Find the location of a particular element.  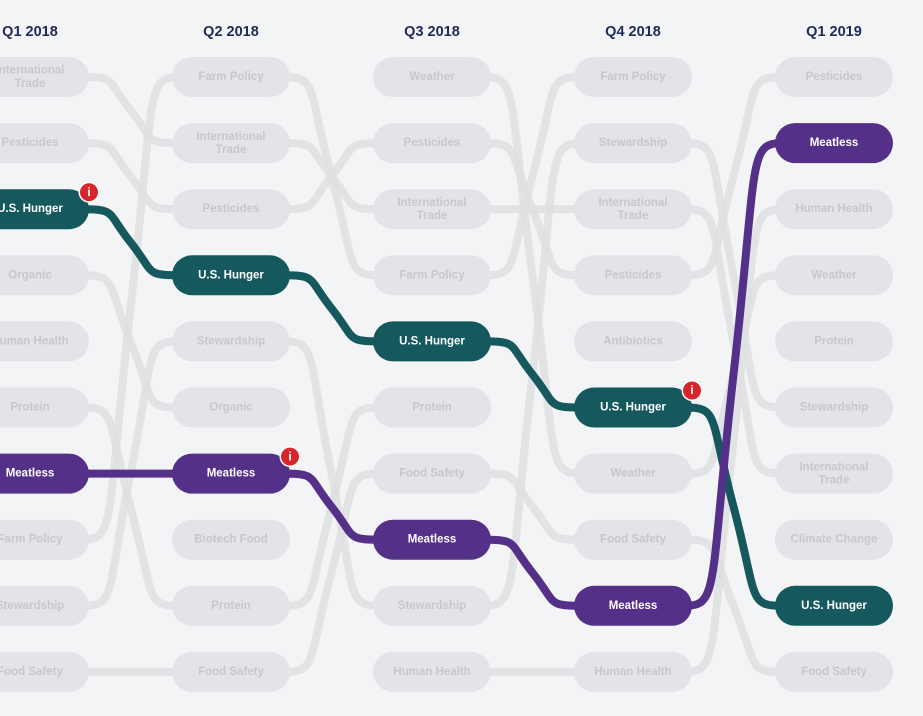

column-header-q1-2019: Q1 2019 is located at coordinates (834, 32).